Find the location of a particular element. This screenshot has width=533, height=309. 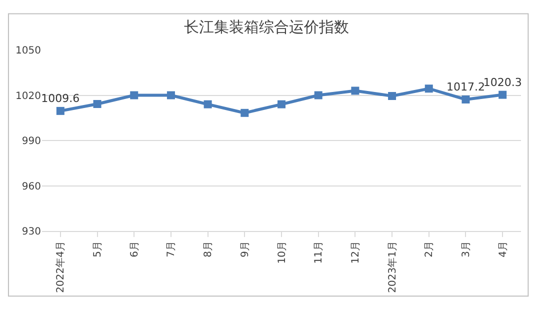

x-tick-label: 2023年1月 is located at coordinates (392, 267).